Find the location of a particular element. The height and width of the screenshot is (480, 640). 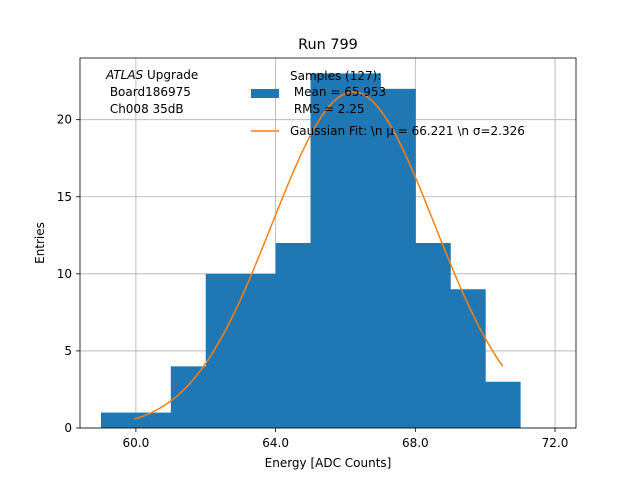

y-axis-ticks: 0 5 10 15 20 is located at coordinates (68, 274).